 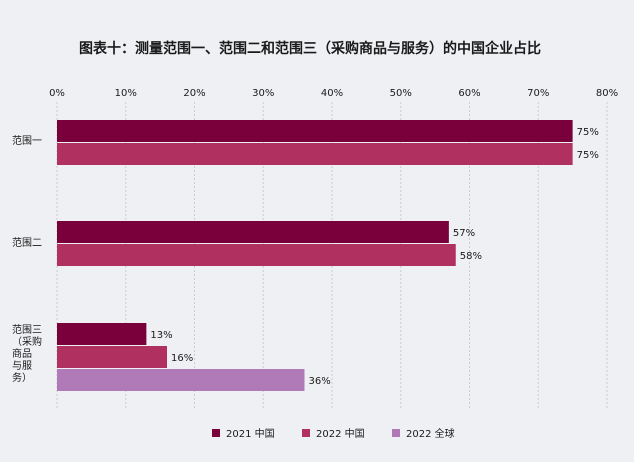 I want to click on x-axis-ticks: 0% 10% 20% 30% 40% 50% 60% 70% 80%, so click(x=333, y=93).